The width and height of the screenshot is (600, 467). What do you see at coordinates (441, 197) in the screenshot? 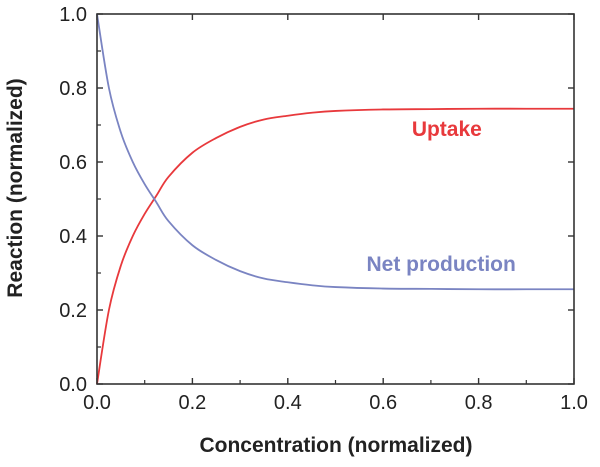
I see `series-label-group: Uptake Net production` at bounding box center [441, 197].